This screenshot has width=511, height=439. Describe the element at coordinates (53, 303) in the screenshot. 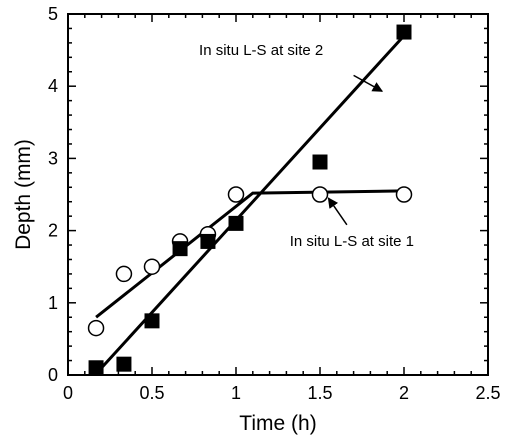

I see `y-tick-label: 1` at that location.